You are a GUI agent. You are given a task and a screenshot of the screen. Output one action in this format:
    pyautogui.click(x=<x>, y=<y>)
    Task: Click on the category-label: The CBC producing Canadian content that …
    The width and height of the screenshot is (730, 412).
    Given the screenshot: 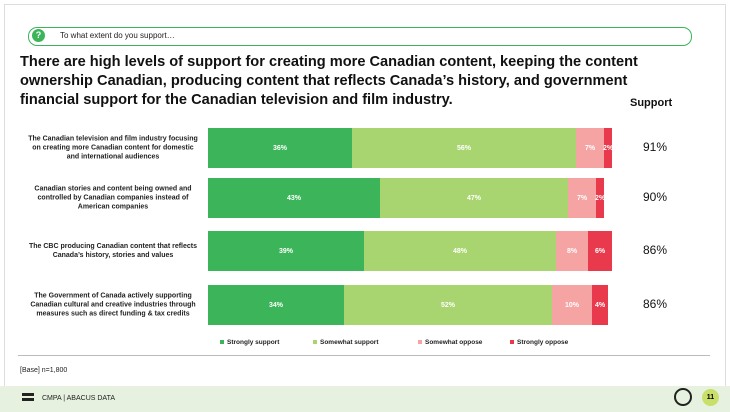 What is the action you would take?
    pyautogui.click(x=112, y=251)
    